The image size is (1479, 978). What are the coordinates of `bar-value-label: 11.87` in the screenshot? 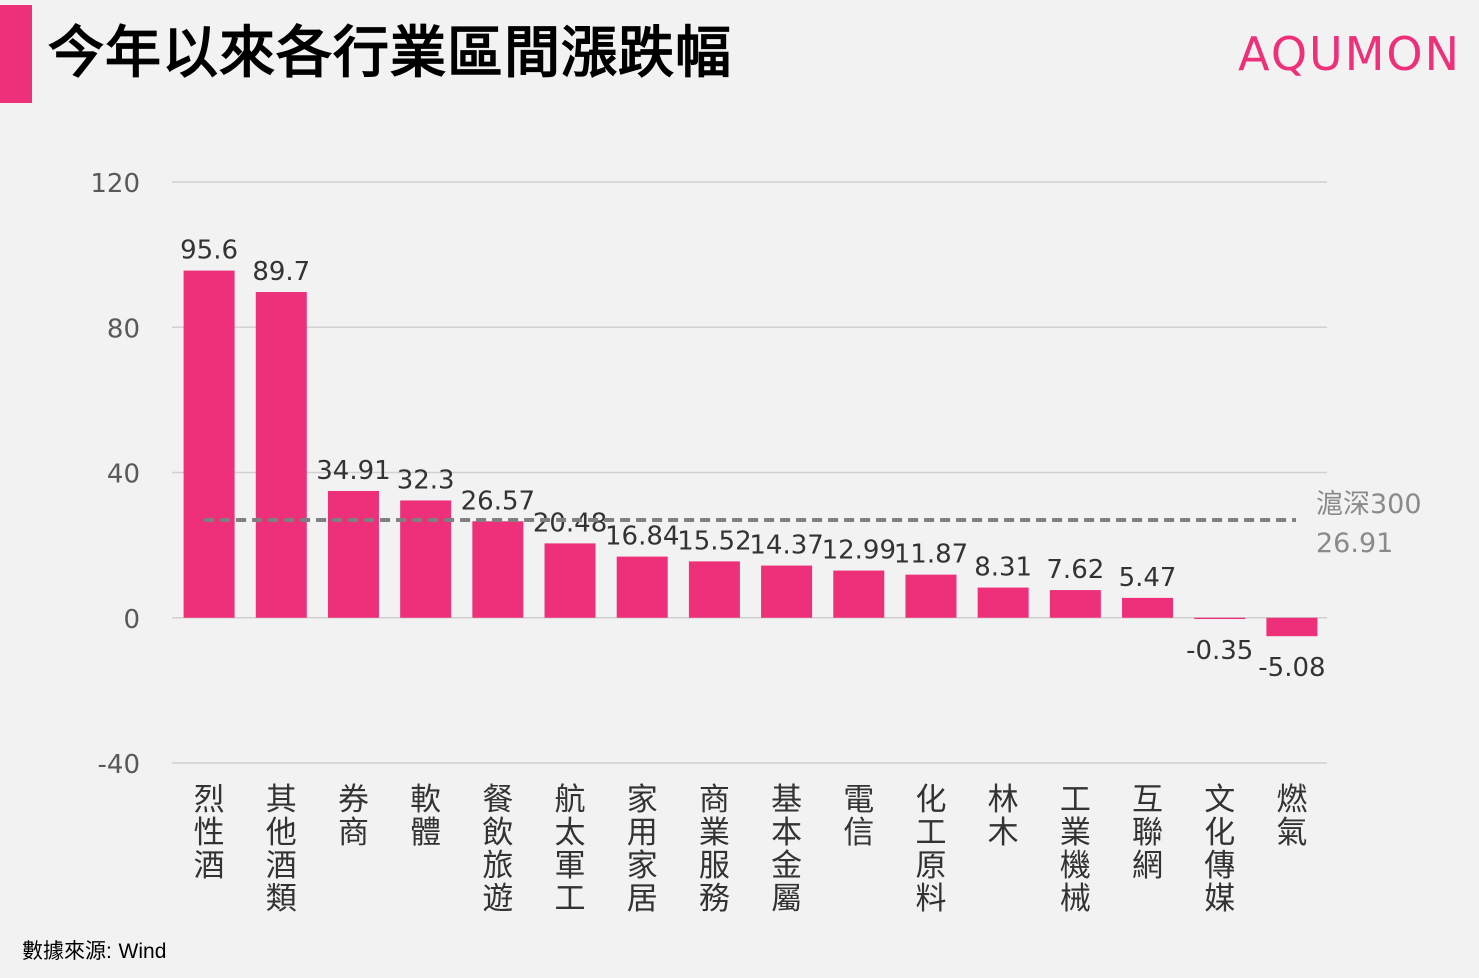 It's located at (931, 555).